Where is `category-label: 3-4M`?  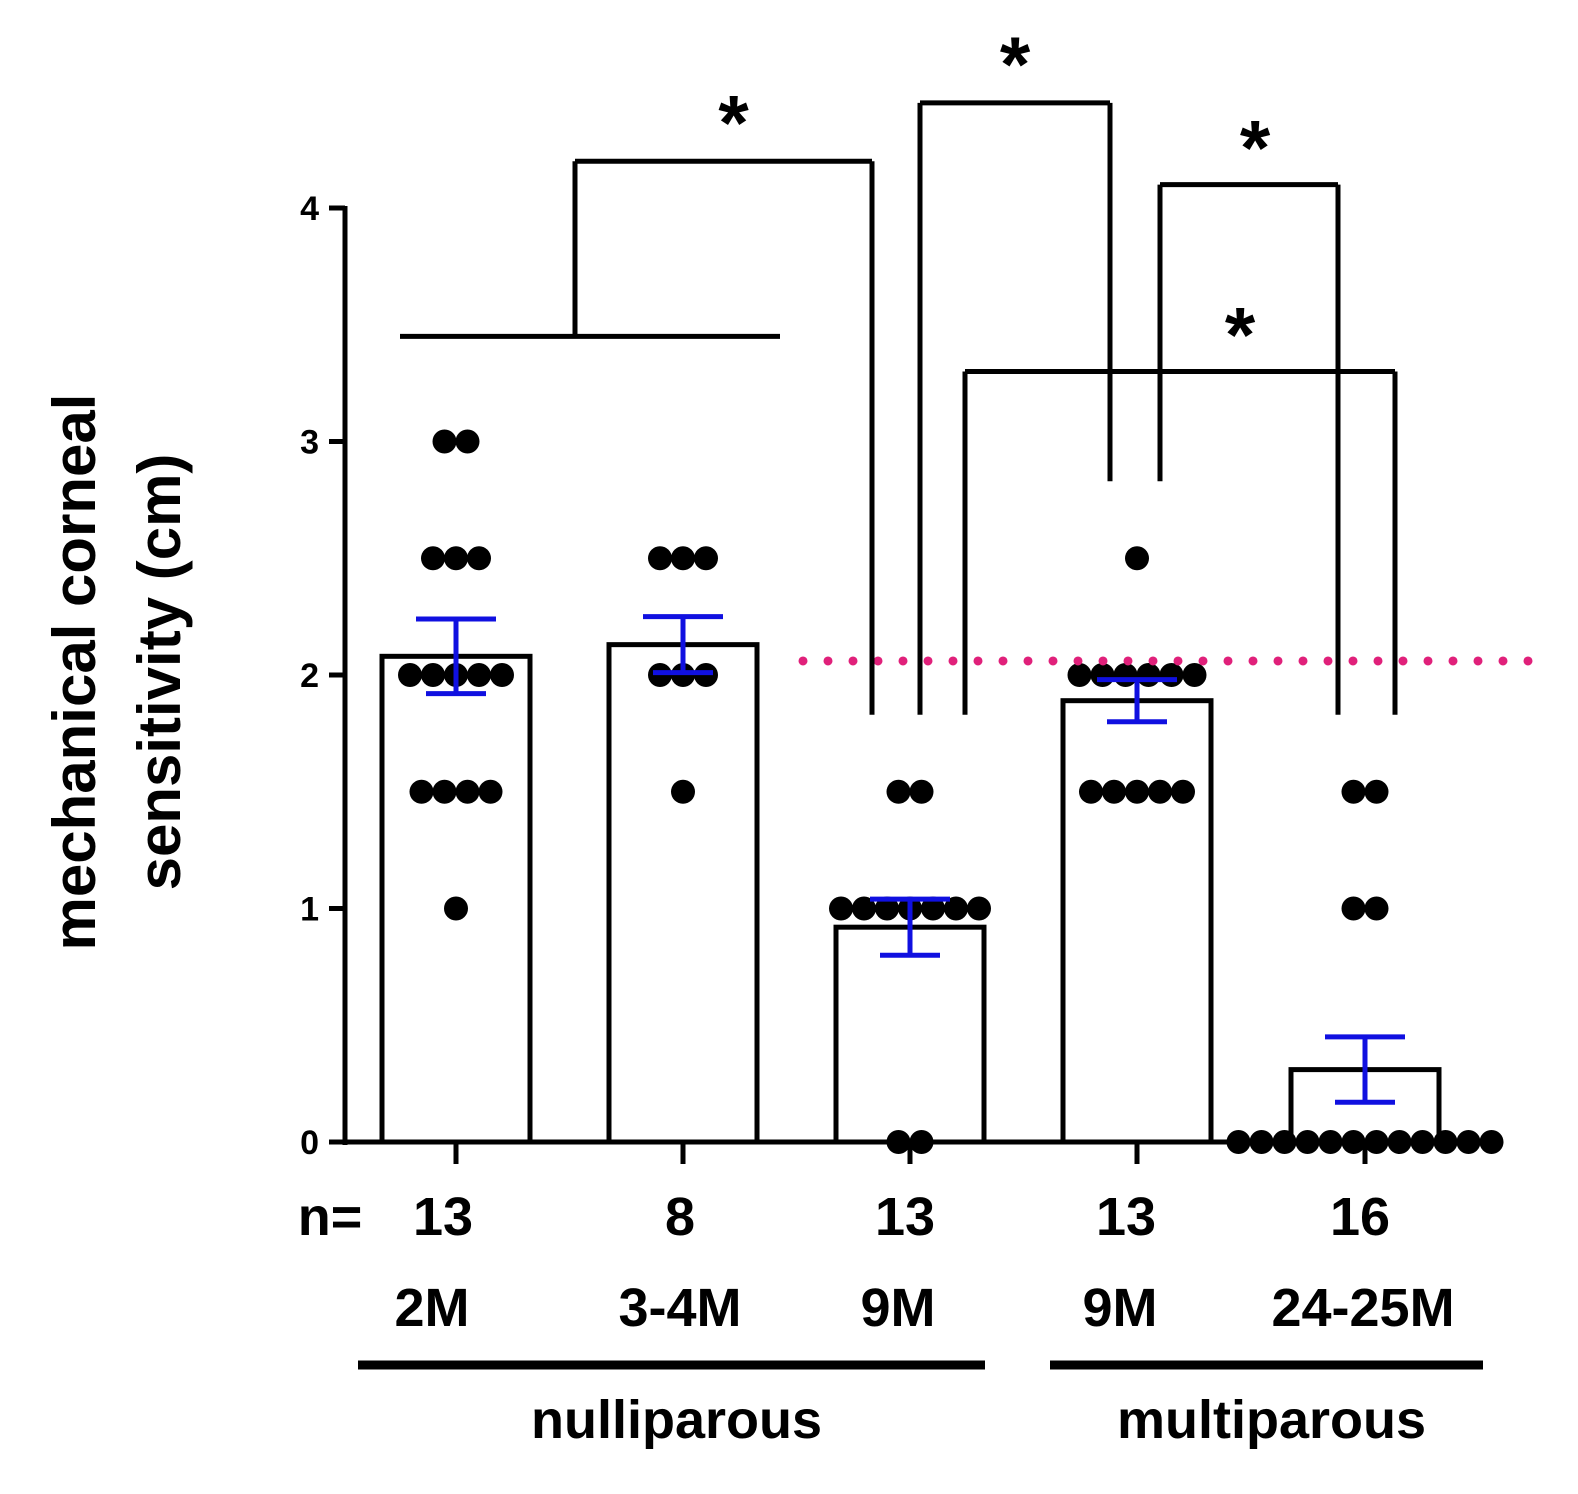 category-label: 3-4M is located at coordinates (679, 1308).